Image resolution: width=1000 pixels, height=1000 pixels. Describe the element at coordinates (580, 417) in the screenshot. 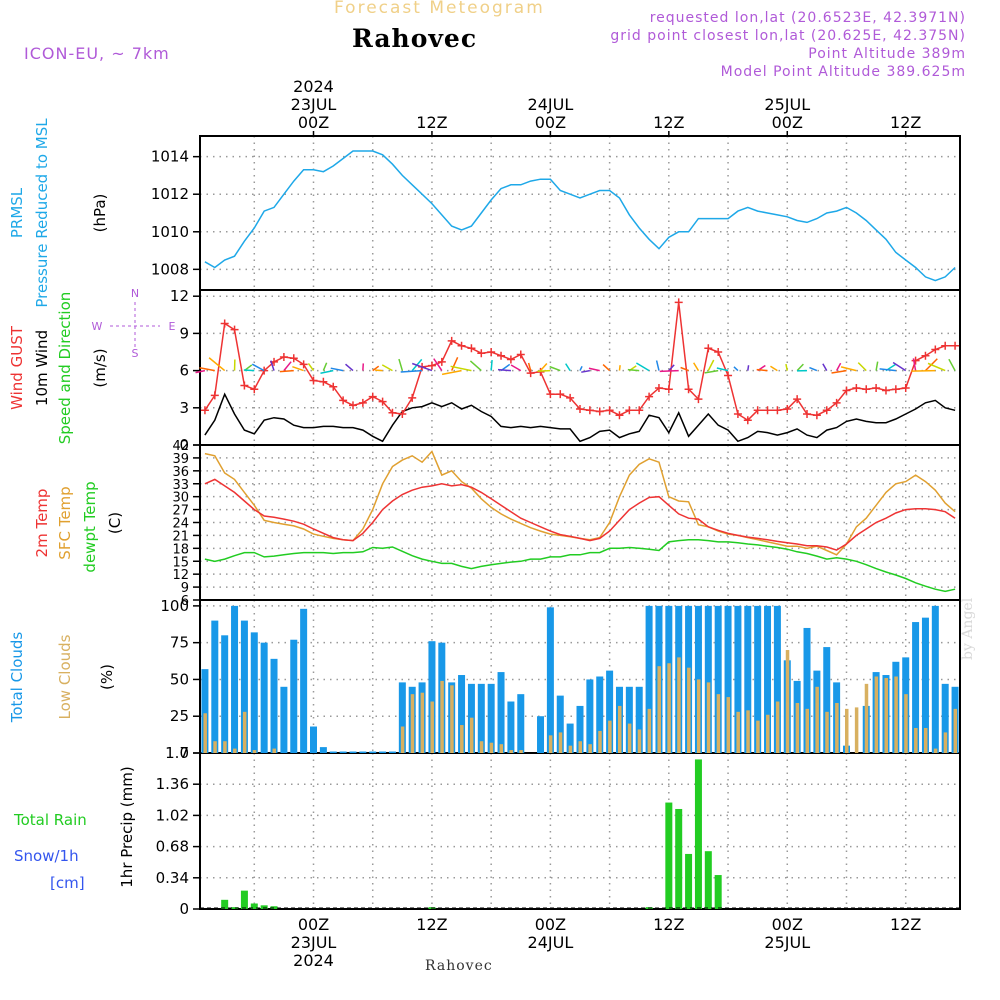

I see `wind-speed-line` at that location.